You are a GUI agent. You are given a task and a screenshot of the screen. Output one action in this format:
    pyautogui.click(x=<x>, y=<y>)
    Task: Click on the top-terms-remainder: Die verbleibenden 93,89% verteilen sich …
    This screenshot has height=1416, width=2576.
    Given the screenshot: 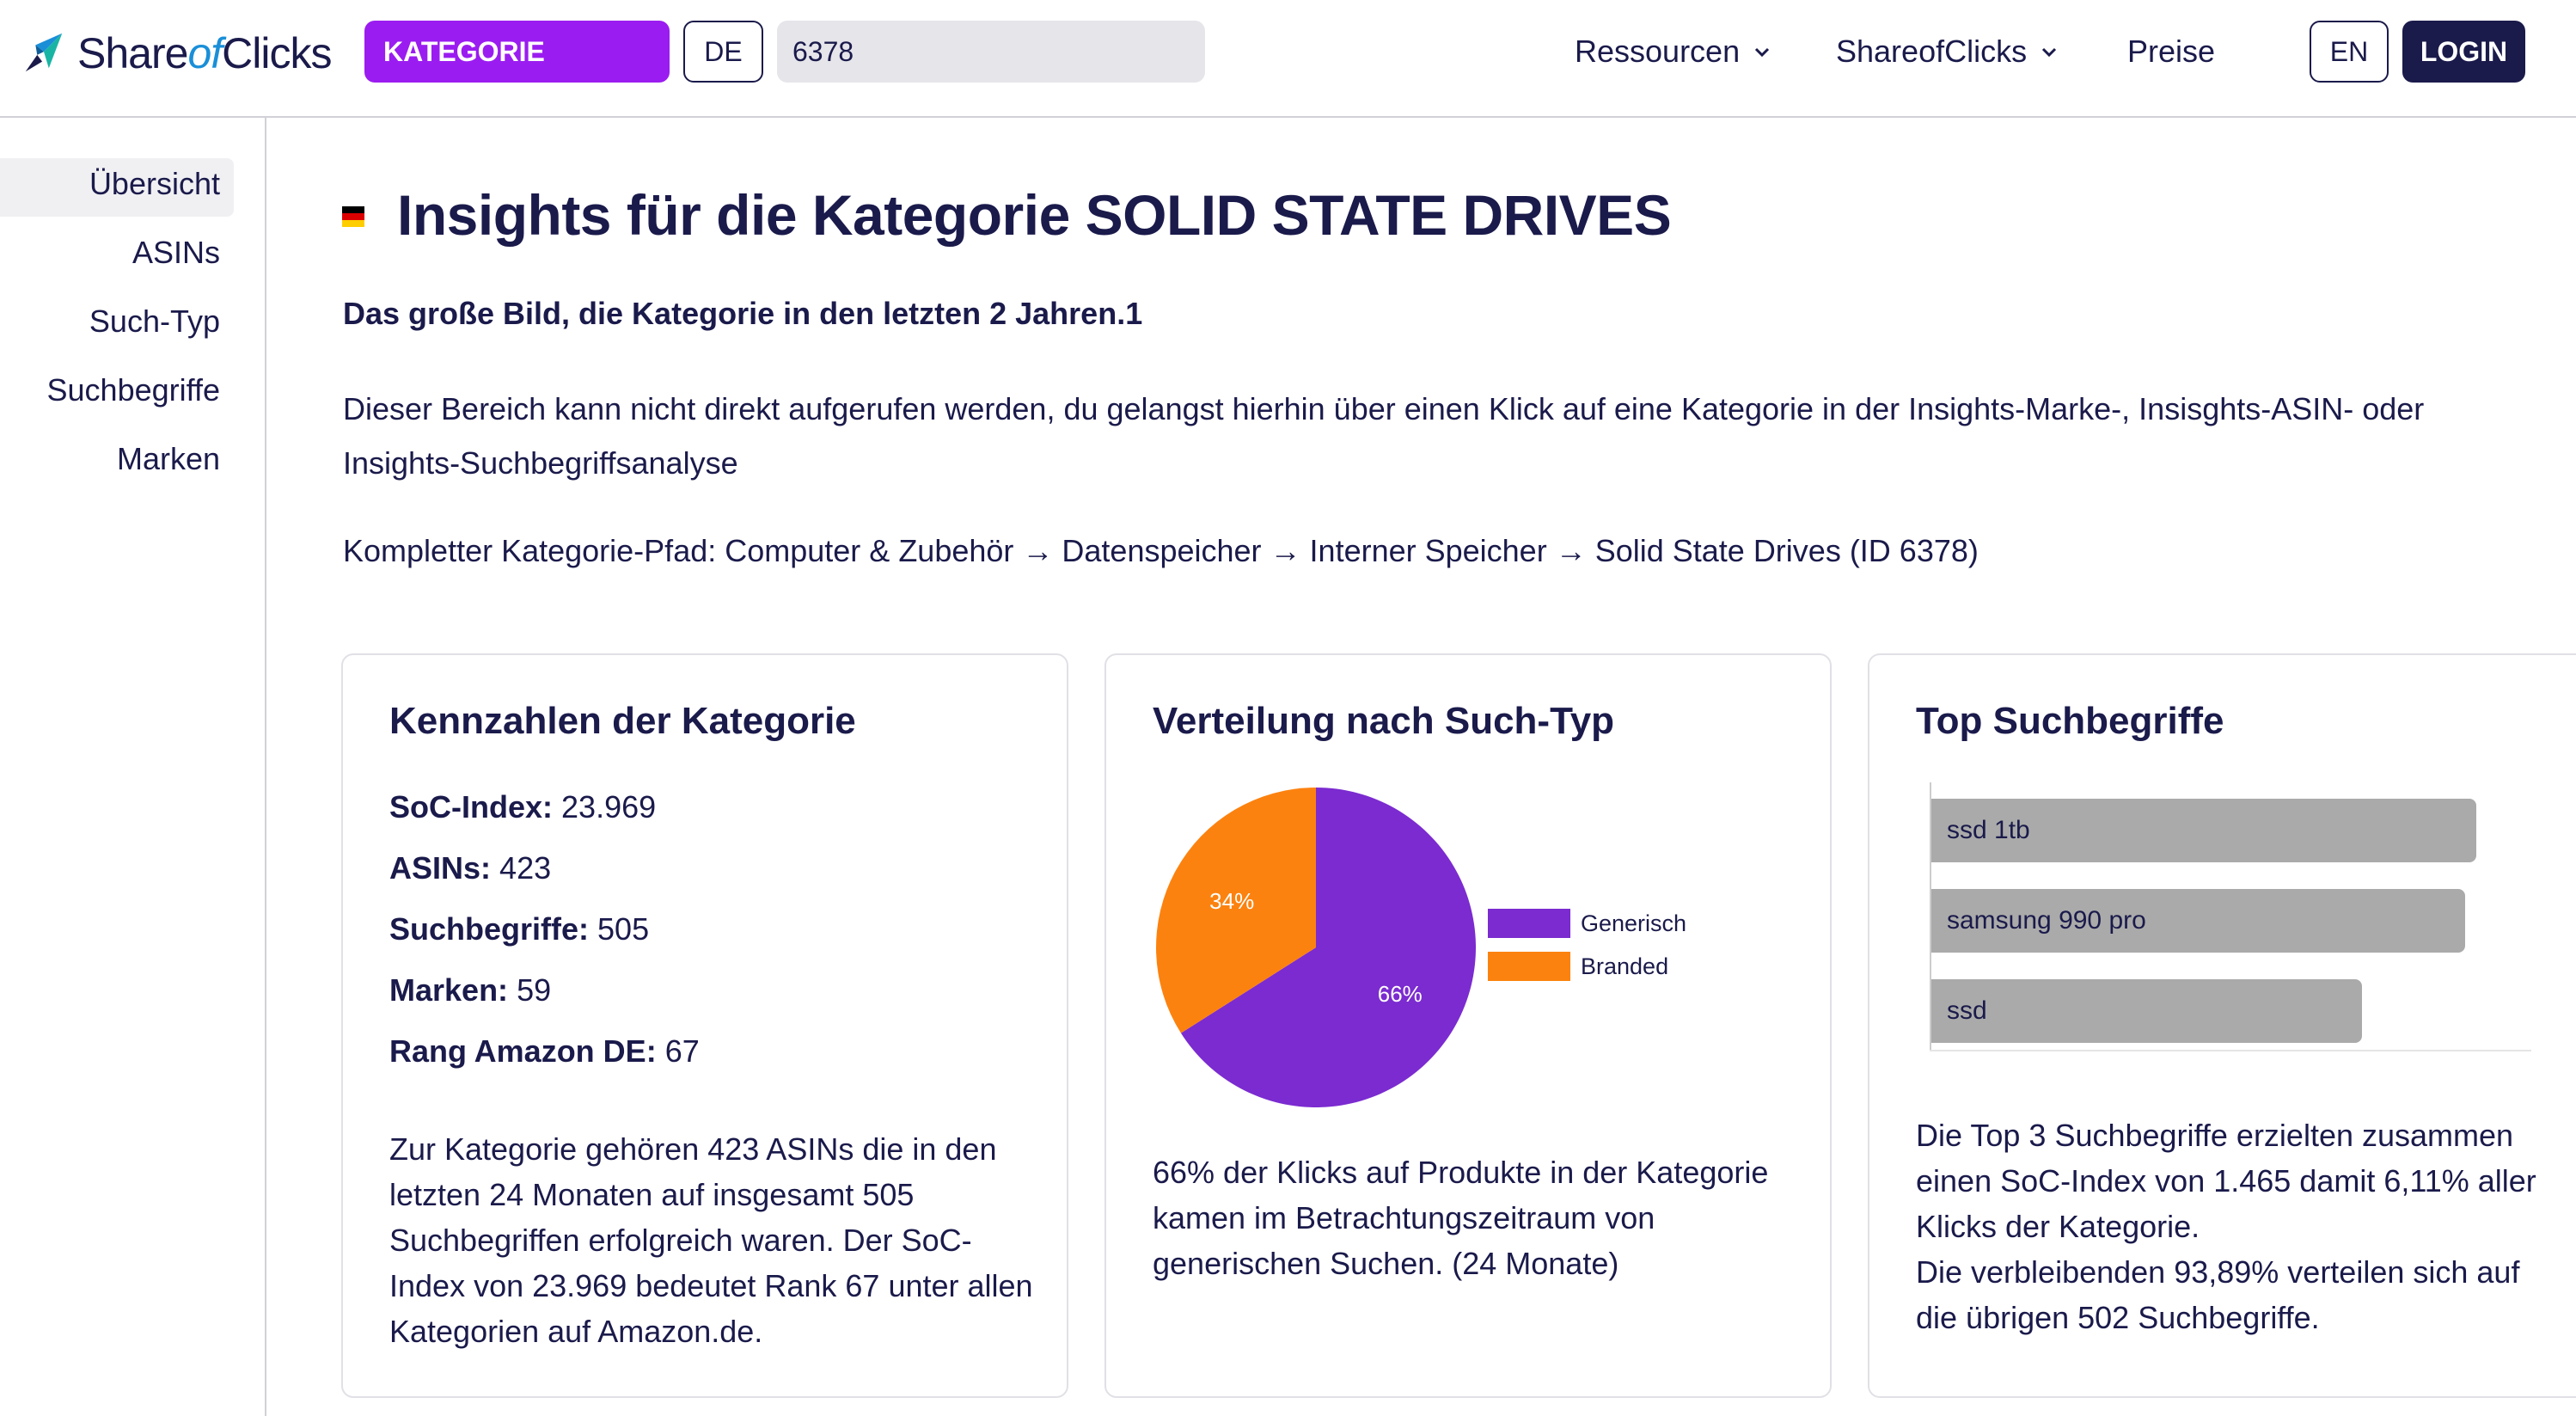 What is the action you would take?
    pyautogui.click(x=2218, y=1294)
    